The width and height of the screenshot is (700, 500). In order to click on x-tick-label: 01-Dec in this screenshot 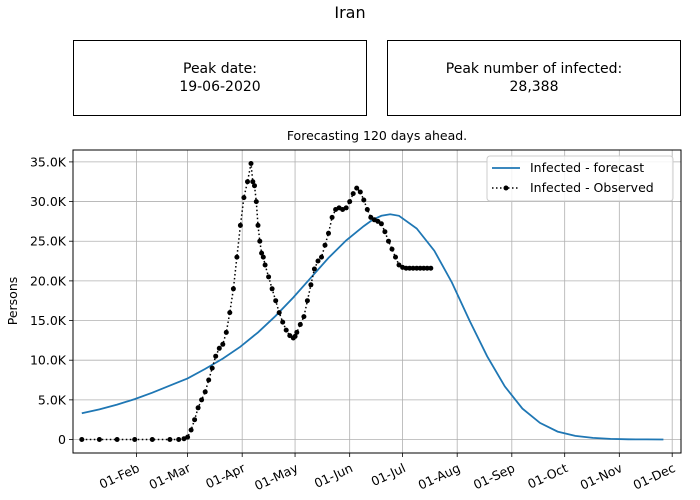, I will do `click(654, 476)`.